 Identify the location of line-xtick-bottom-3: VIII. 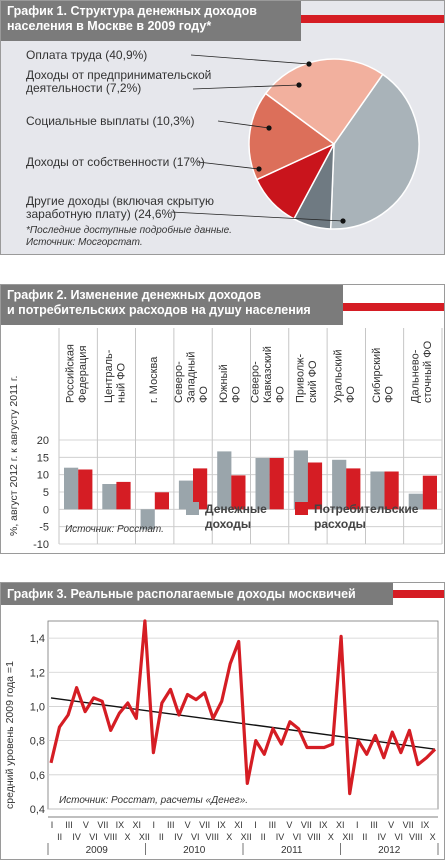
(111, 837).